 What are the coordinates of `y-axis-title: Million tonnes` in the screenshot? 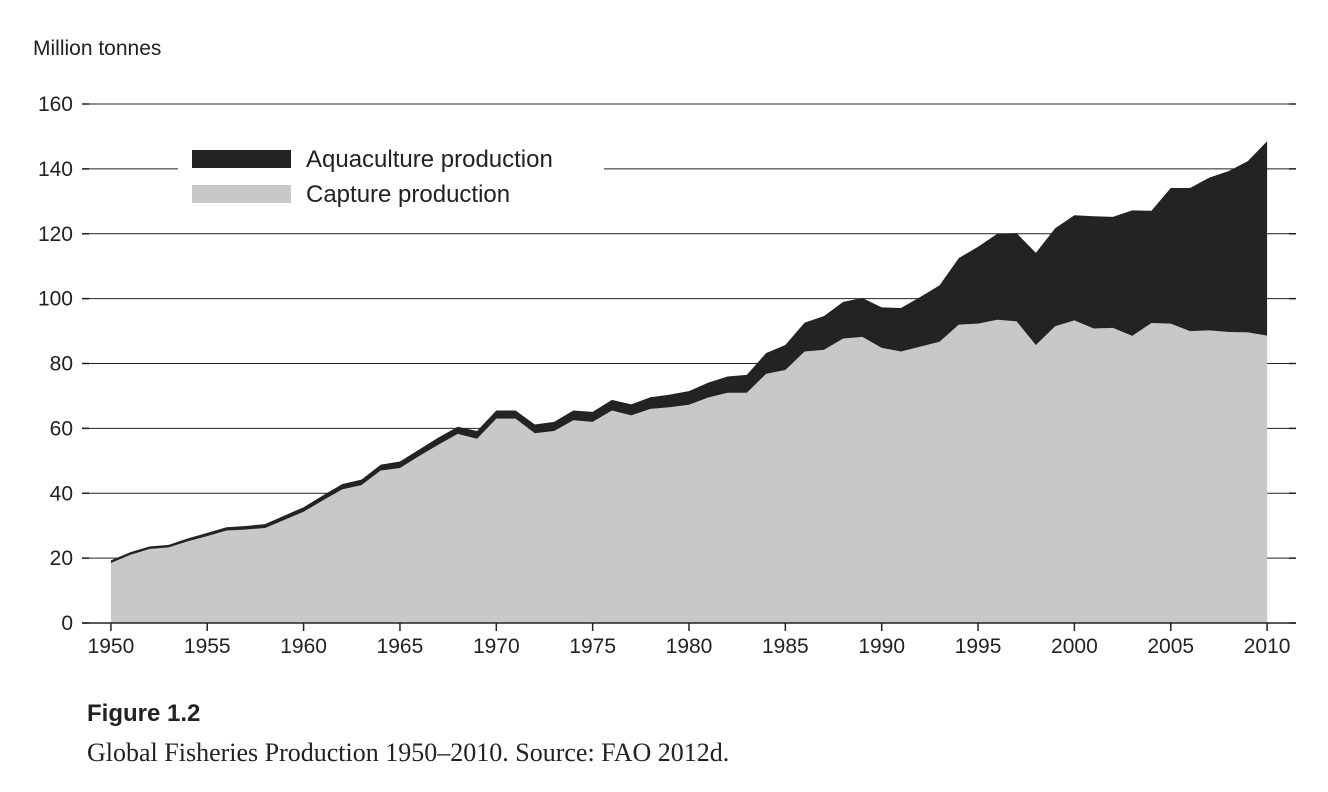 It's located at (97, 48).